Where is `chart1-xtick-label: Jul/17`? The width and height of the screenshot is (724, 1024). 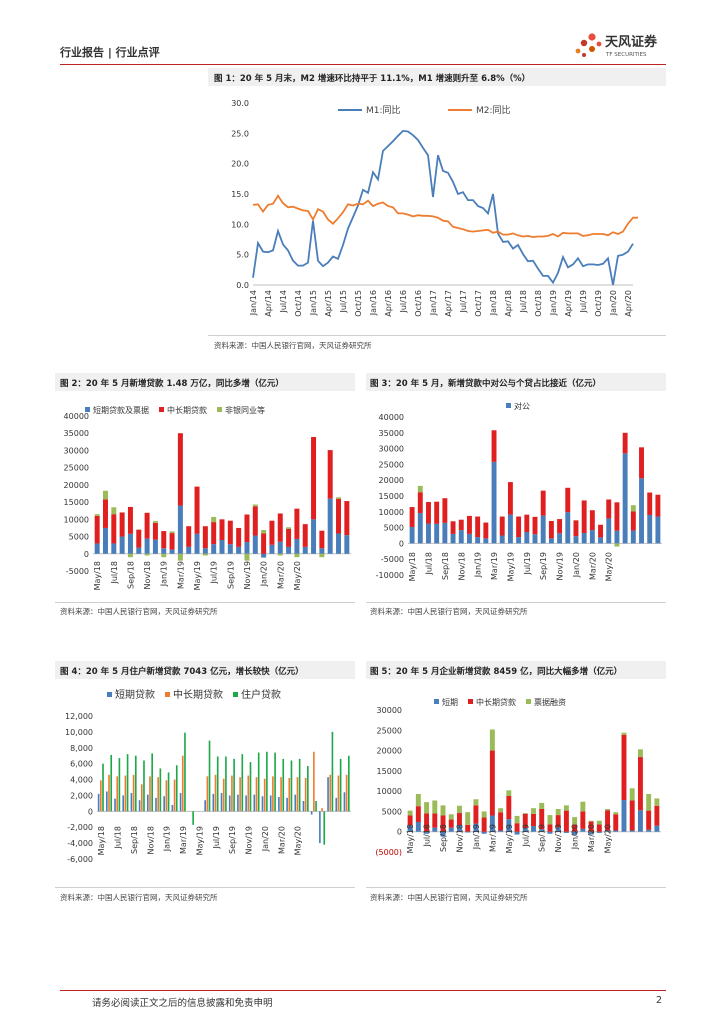
chart1-xtick-label: Jul/17 is located at coordinates (463, 302).